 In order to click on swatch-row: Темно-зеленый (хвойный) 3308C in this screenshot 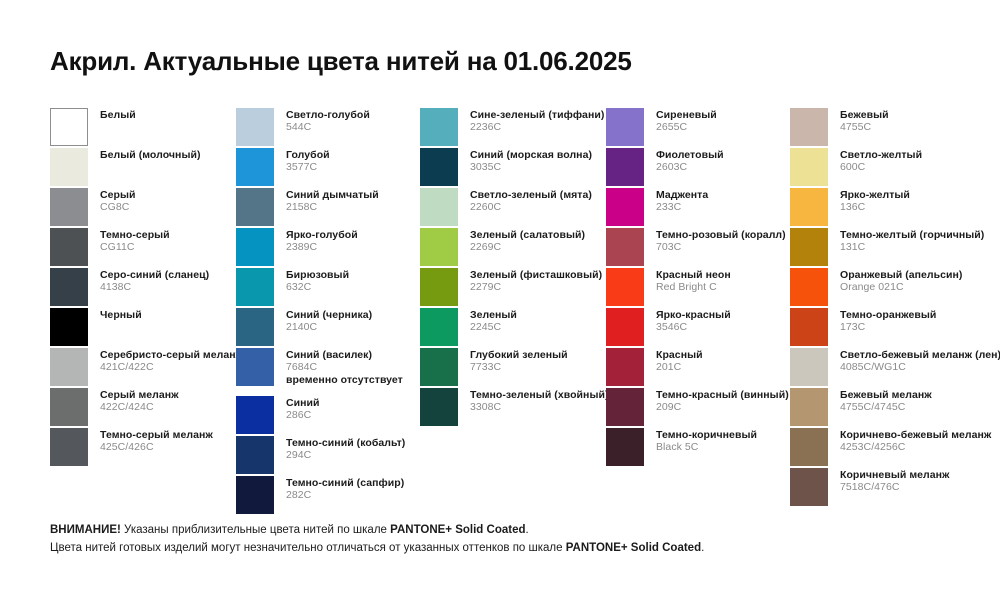, I will do `click(514, 408)`.